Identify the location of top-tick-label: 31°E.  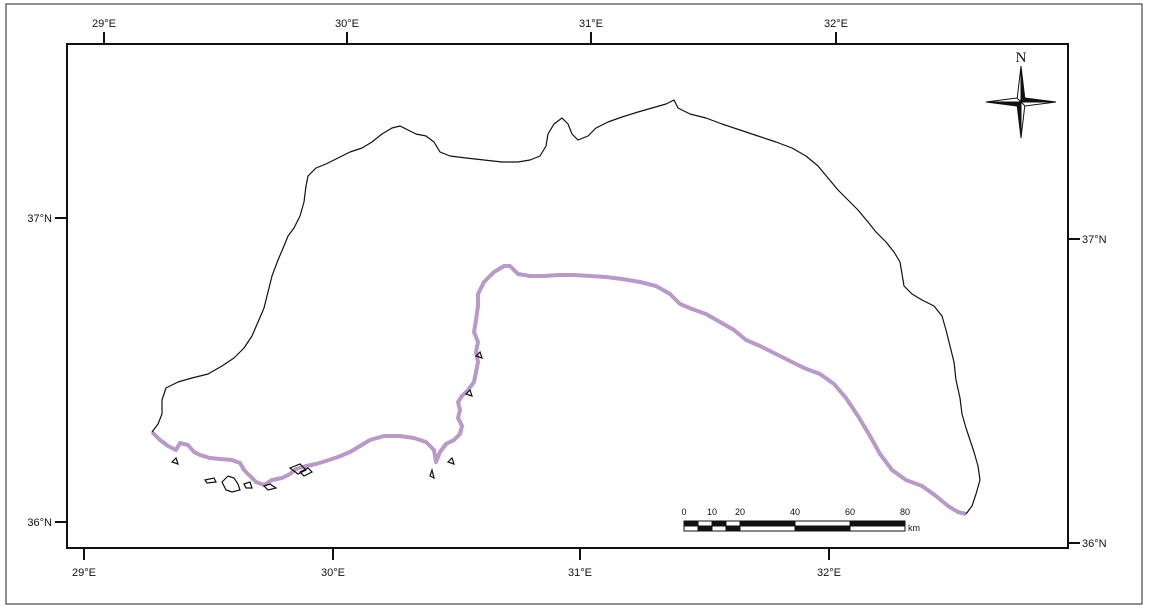
(591, 24).